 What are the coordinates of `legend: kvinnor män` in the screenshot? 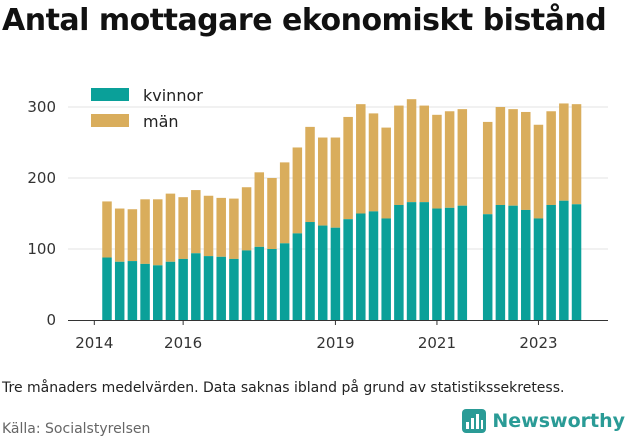 It's located at (147, 108).